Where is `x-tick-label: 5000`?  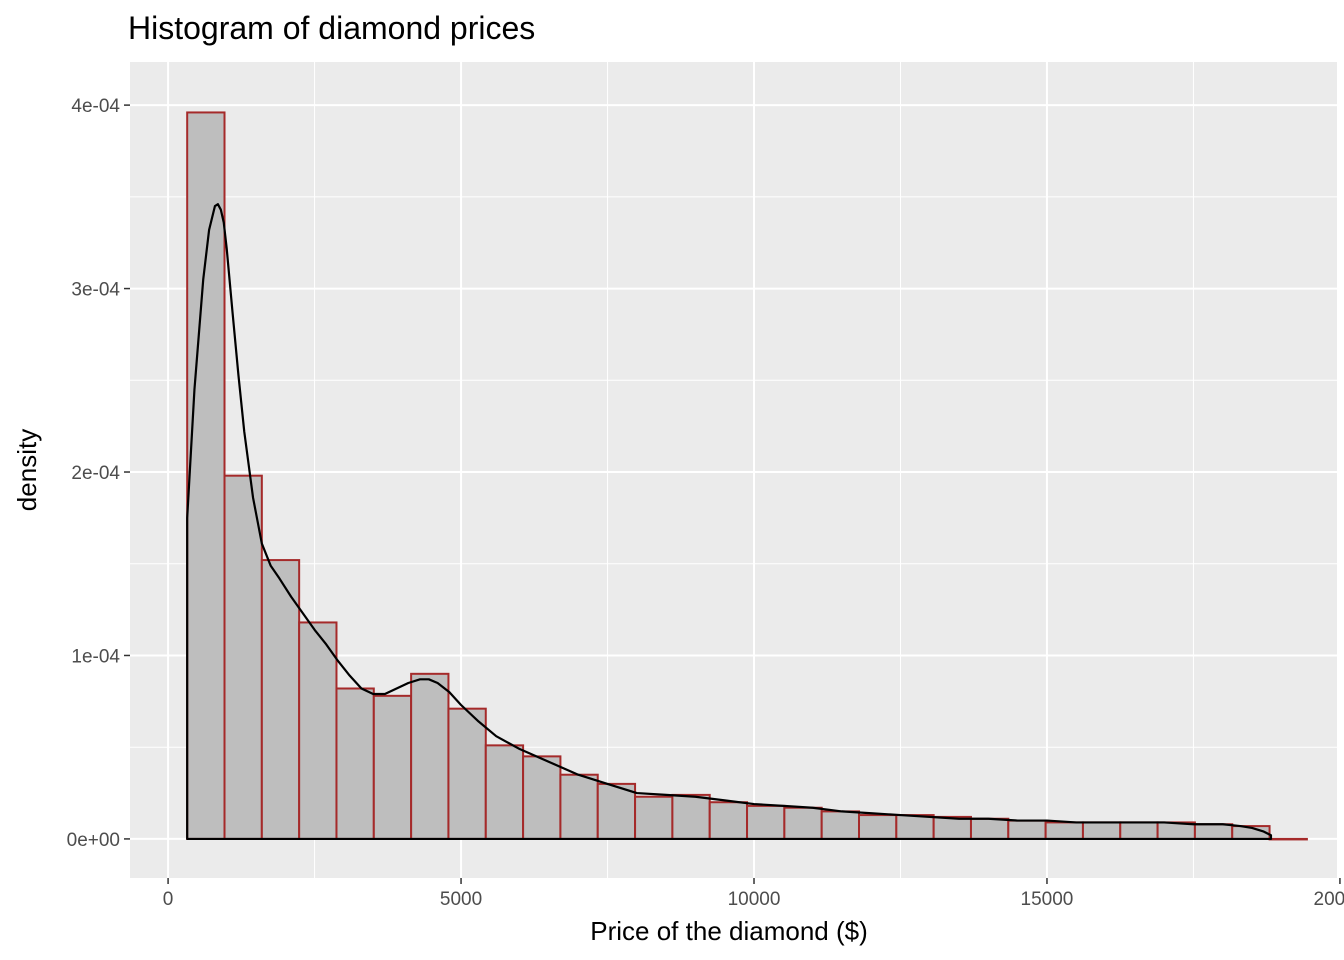
x-tick-label: 5000 is located at coordinates (461, 899).